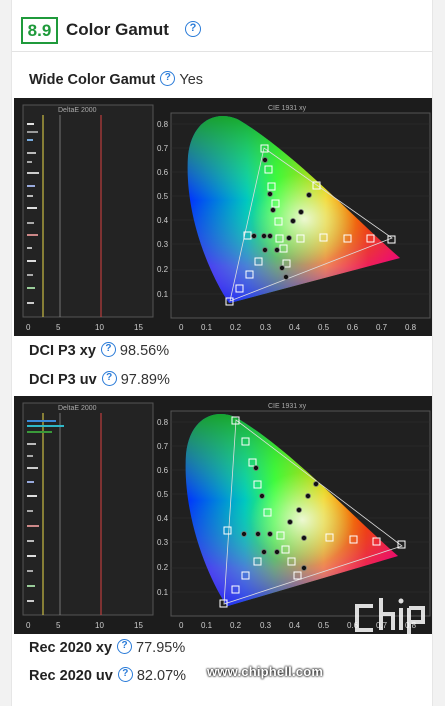 The width and height of the screenshot is (445, 706). Describe the element at coordinates (161, 648) in the screenshot. I see `rec-2020-xy-value: 77.95%` at that location.